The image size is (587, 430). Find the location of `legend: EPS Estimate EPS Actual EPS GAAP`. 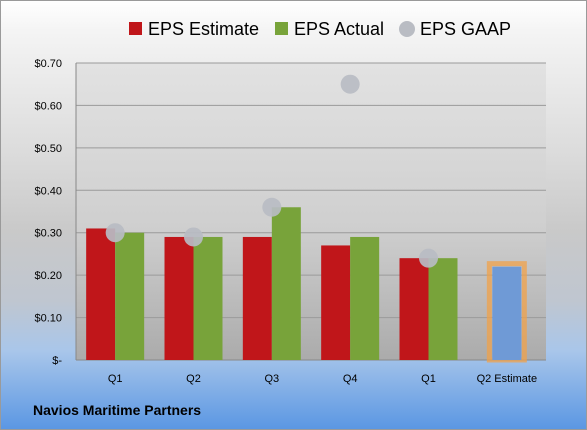

legend: EPS Estimate EPS Actual EPS GAAP is located at coordinates (320, 29).